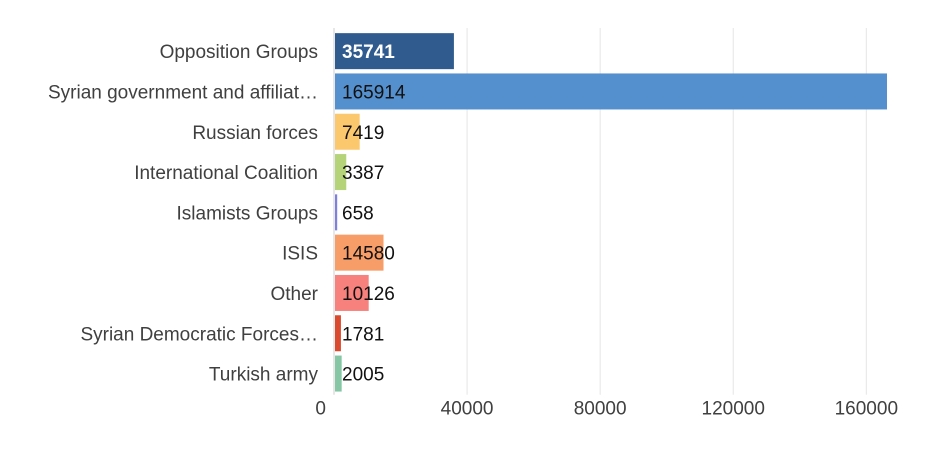 The height and width of the screenshot is (469, 928). What do you see at coordinates (358, 213) in the screenshot?
I see `value-label: 658` at bounding box center [358, 213].